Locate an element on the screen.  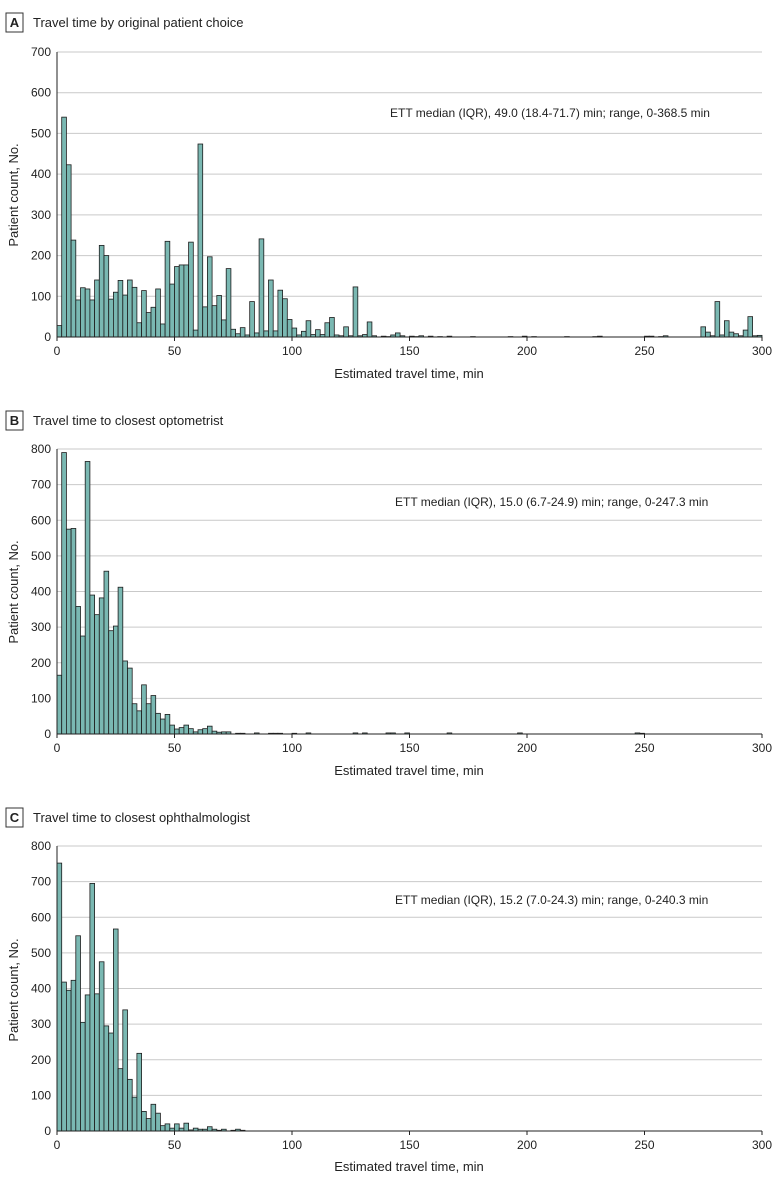
panel-b-title: Travel time to closest optometrist is located at coordinates (128, 420).